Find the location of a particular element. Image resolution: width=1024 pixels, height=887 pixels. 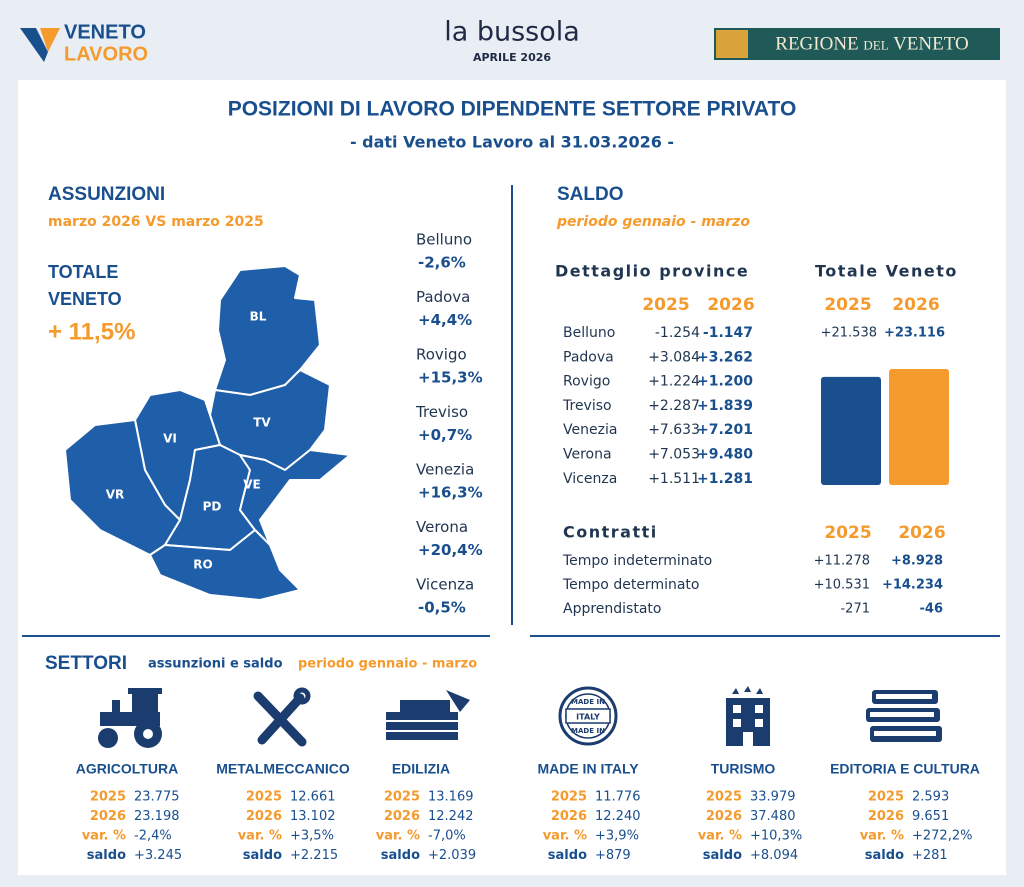

province-name: Rovigo is located at coordinates (441, 355).